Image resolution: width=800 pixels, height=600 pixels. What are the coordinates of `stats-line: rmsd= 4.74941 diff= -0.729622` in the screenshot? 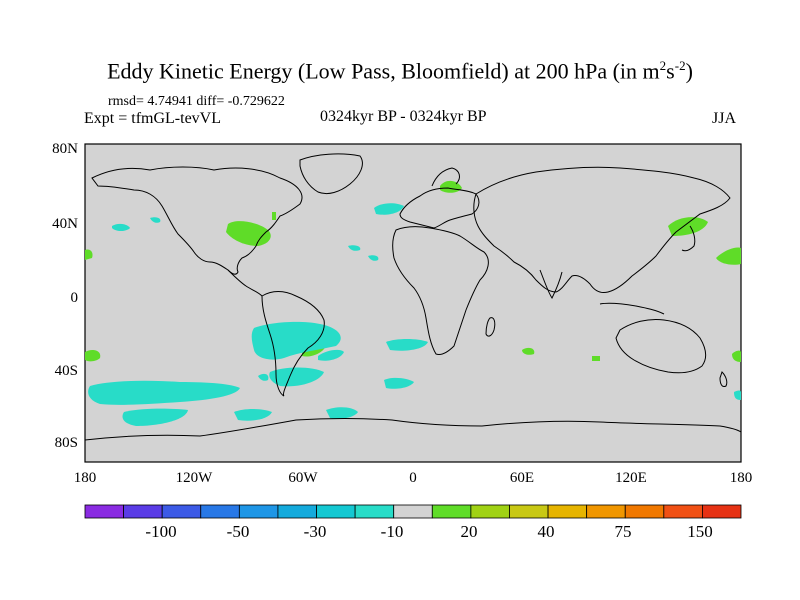 It's located at (196, 101).